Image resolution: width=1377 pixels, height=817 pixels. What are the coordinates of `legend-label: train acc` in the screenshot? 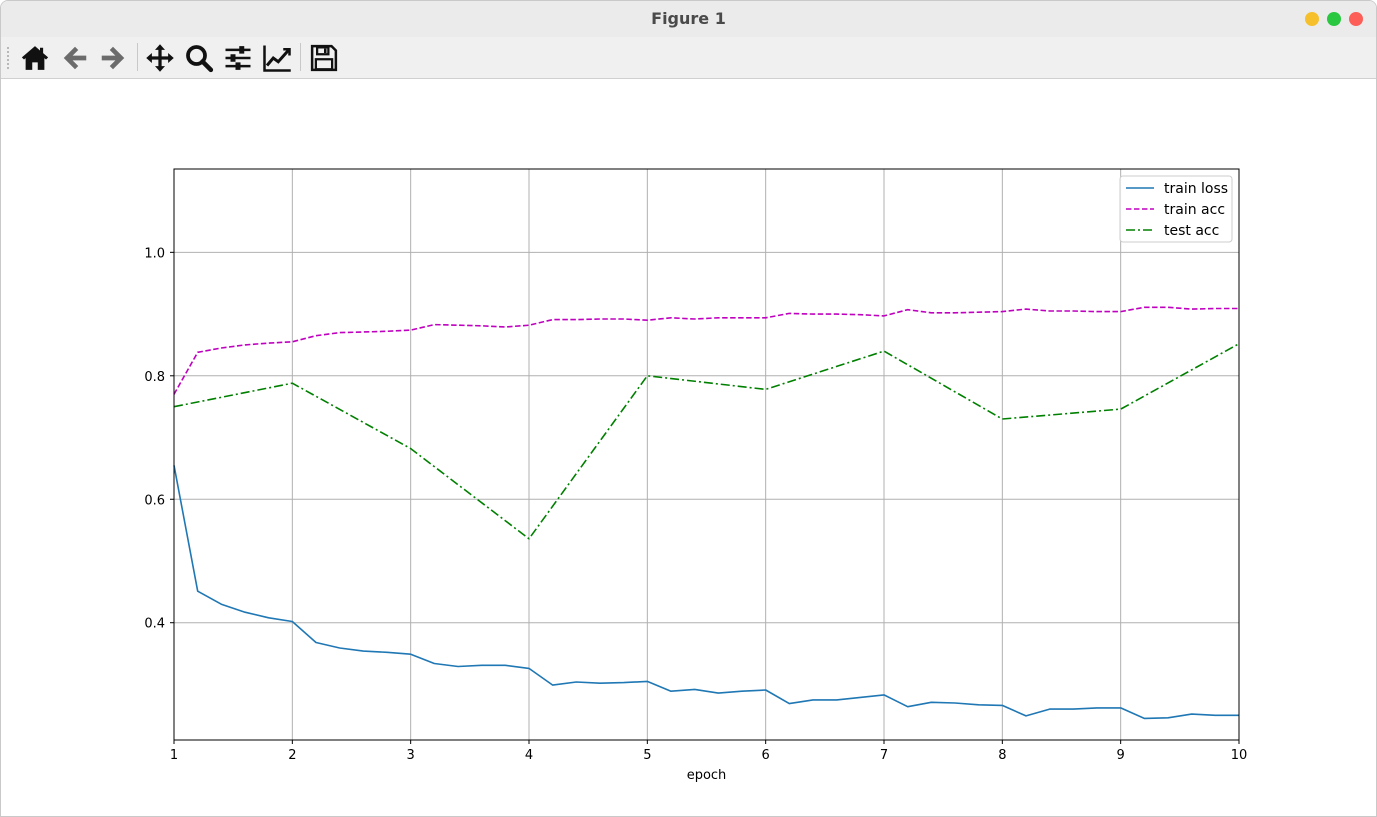 It's located at (1194, 210).